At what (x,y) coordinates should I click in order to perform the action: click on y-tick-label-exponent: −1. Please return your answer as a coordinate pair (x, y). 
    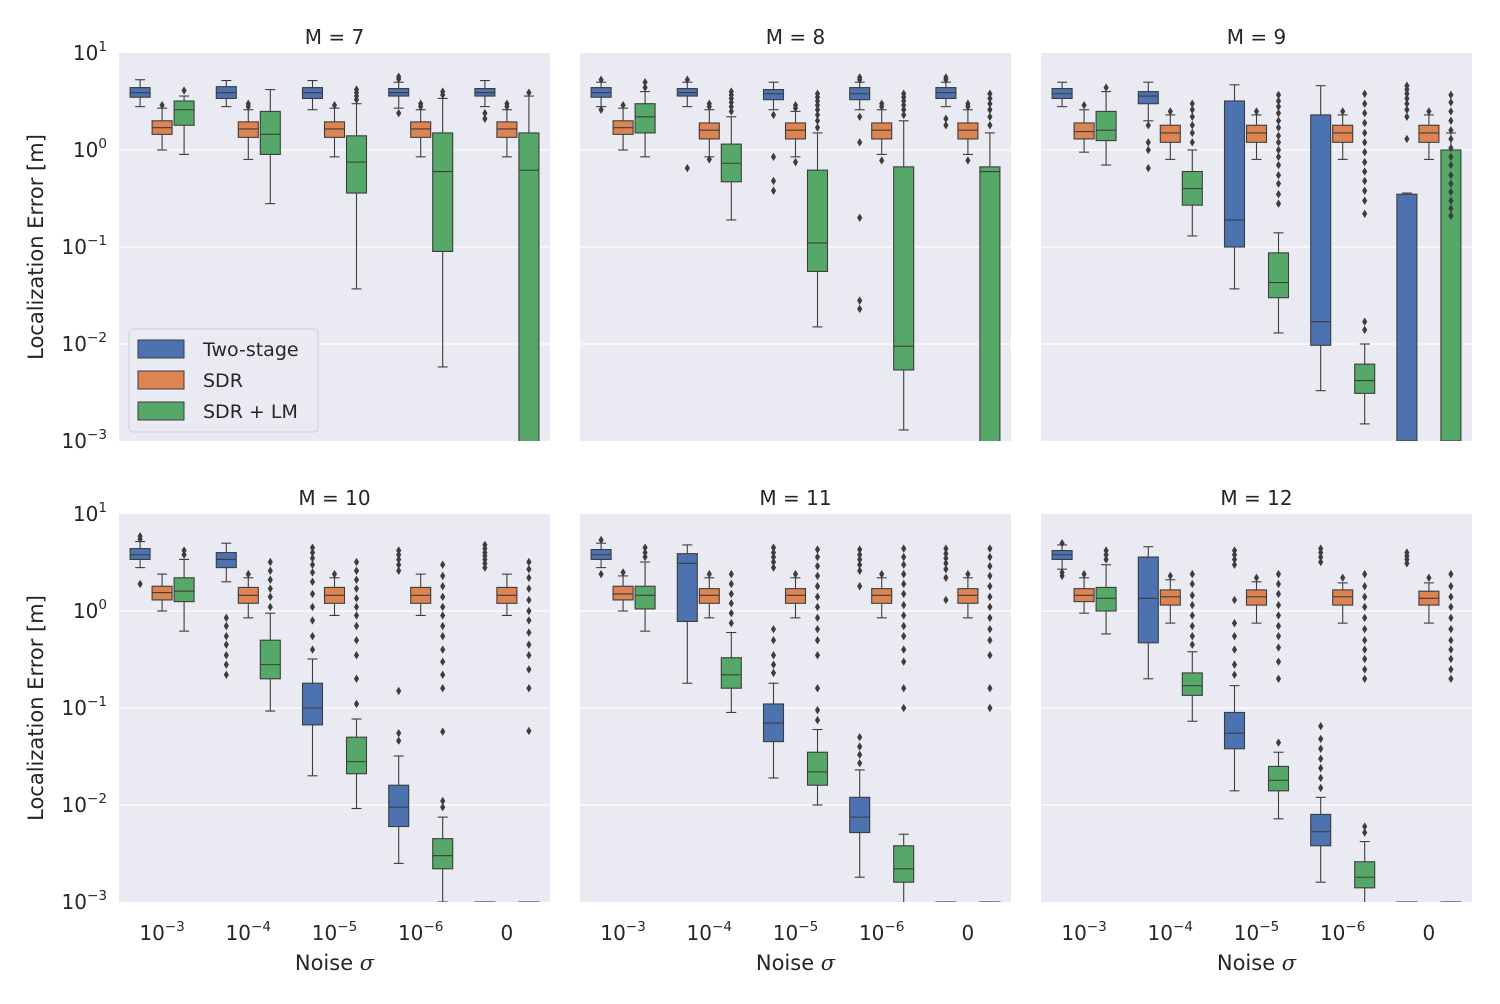
    Looking at the image, I should click on (97, 702).